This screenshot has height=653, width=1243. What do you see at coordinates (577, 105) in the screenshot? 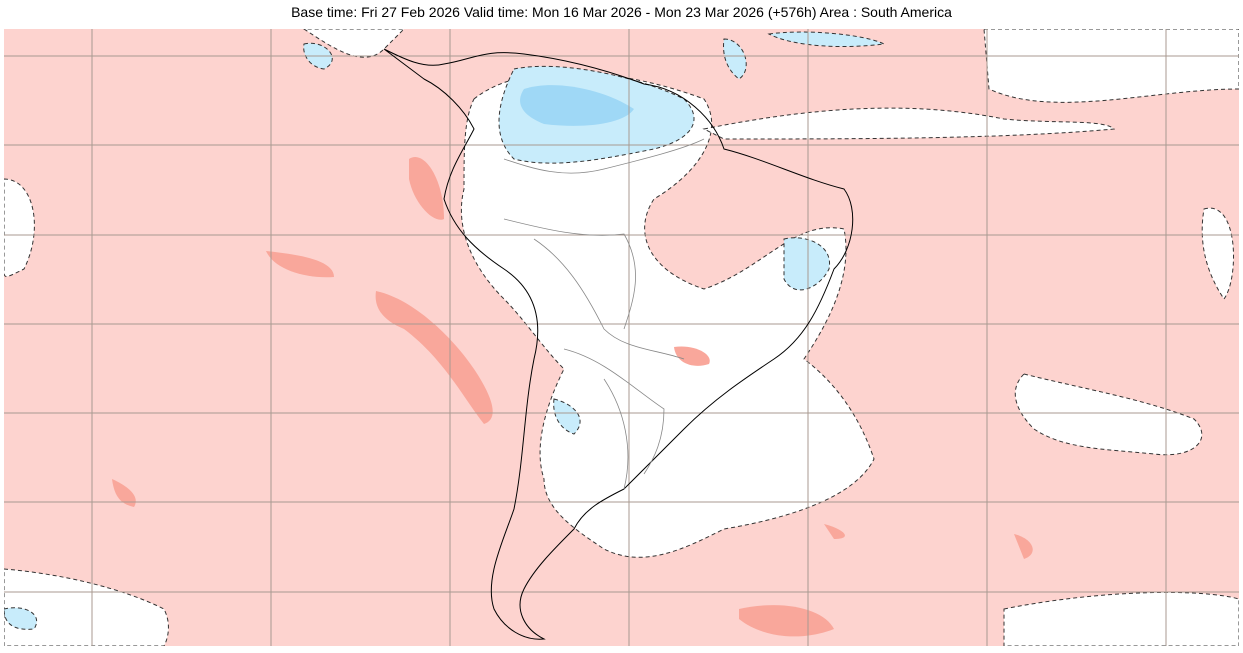
I see `strong-negative-region` at bounding box center [577, 105].